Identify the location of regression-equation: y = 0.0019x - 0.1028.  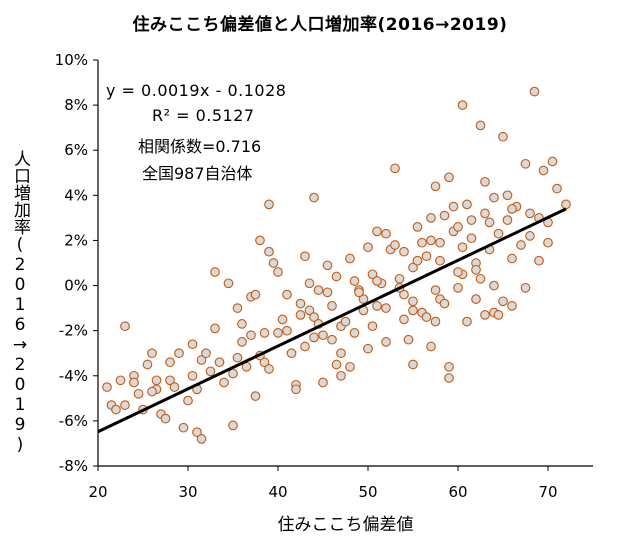
(196, 90).